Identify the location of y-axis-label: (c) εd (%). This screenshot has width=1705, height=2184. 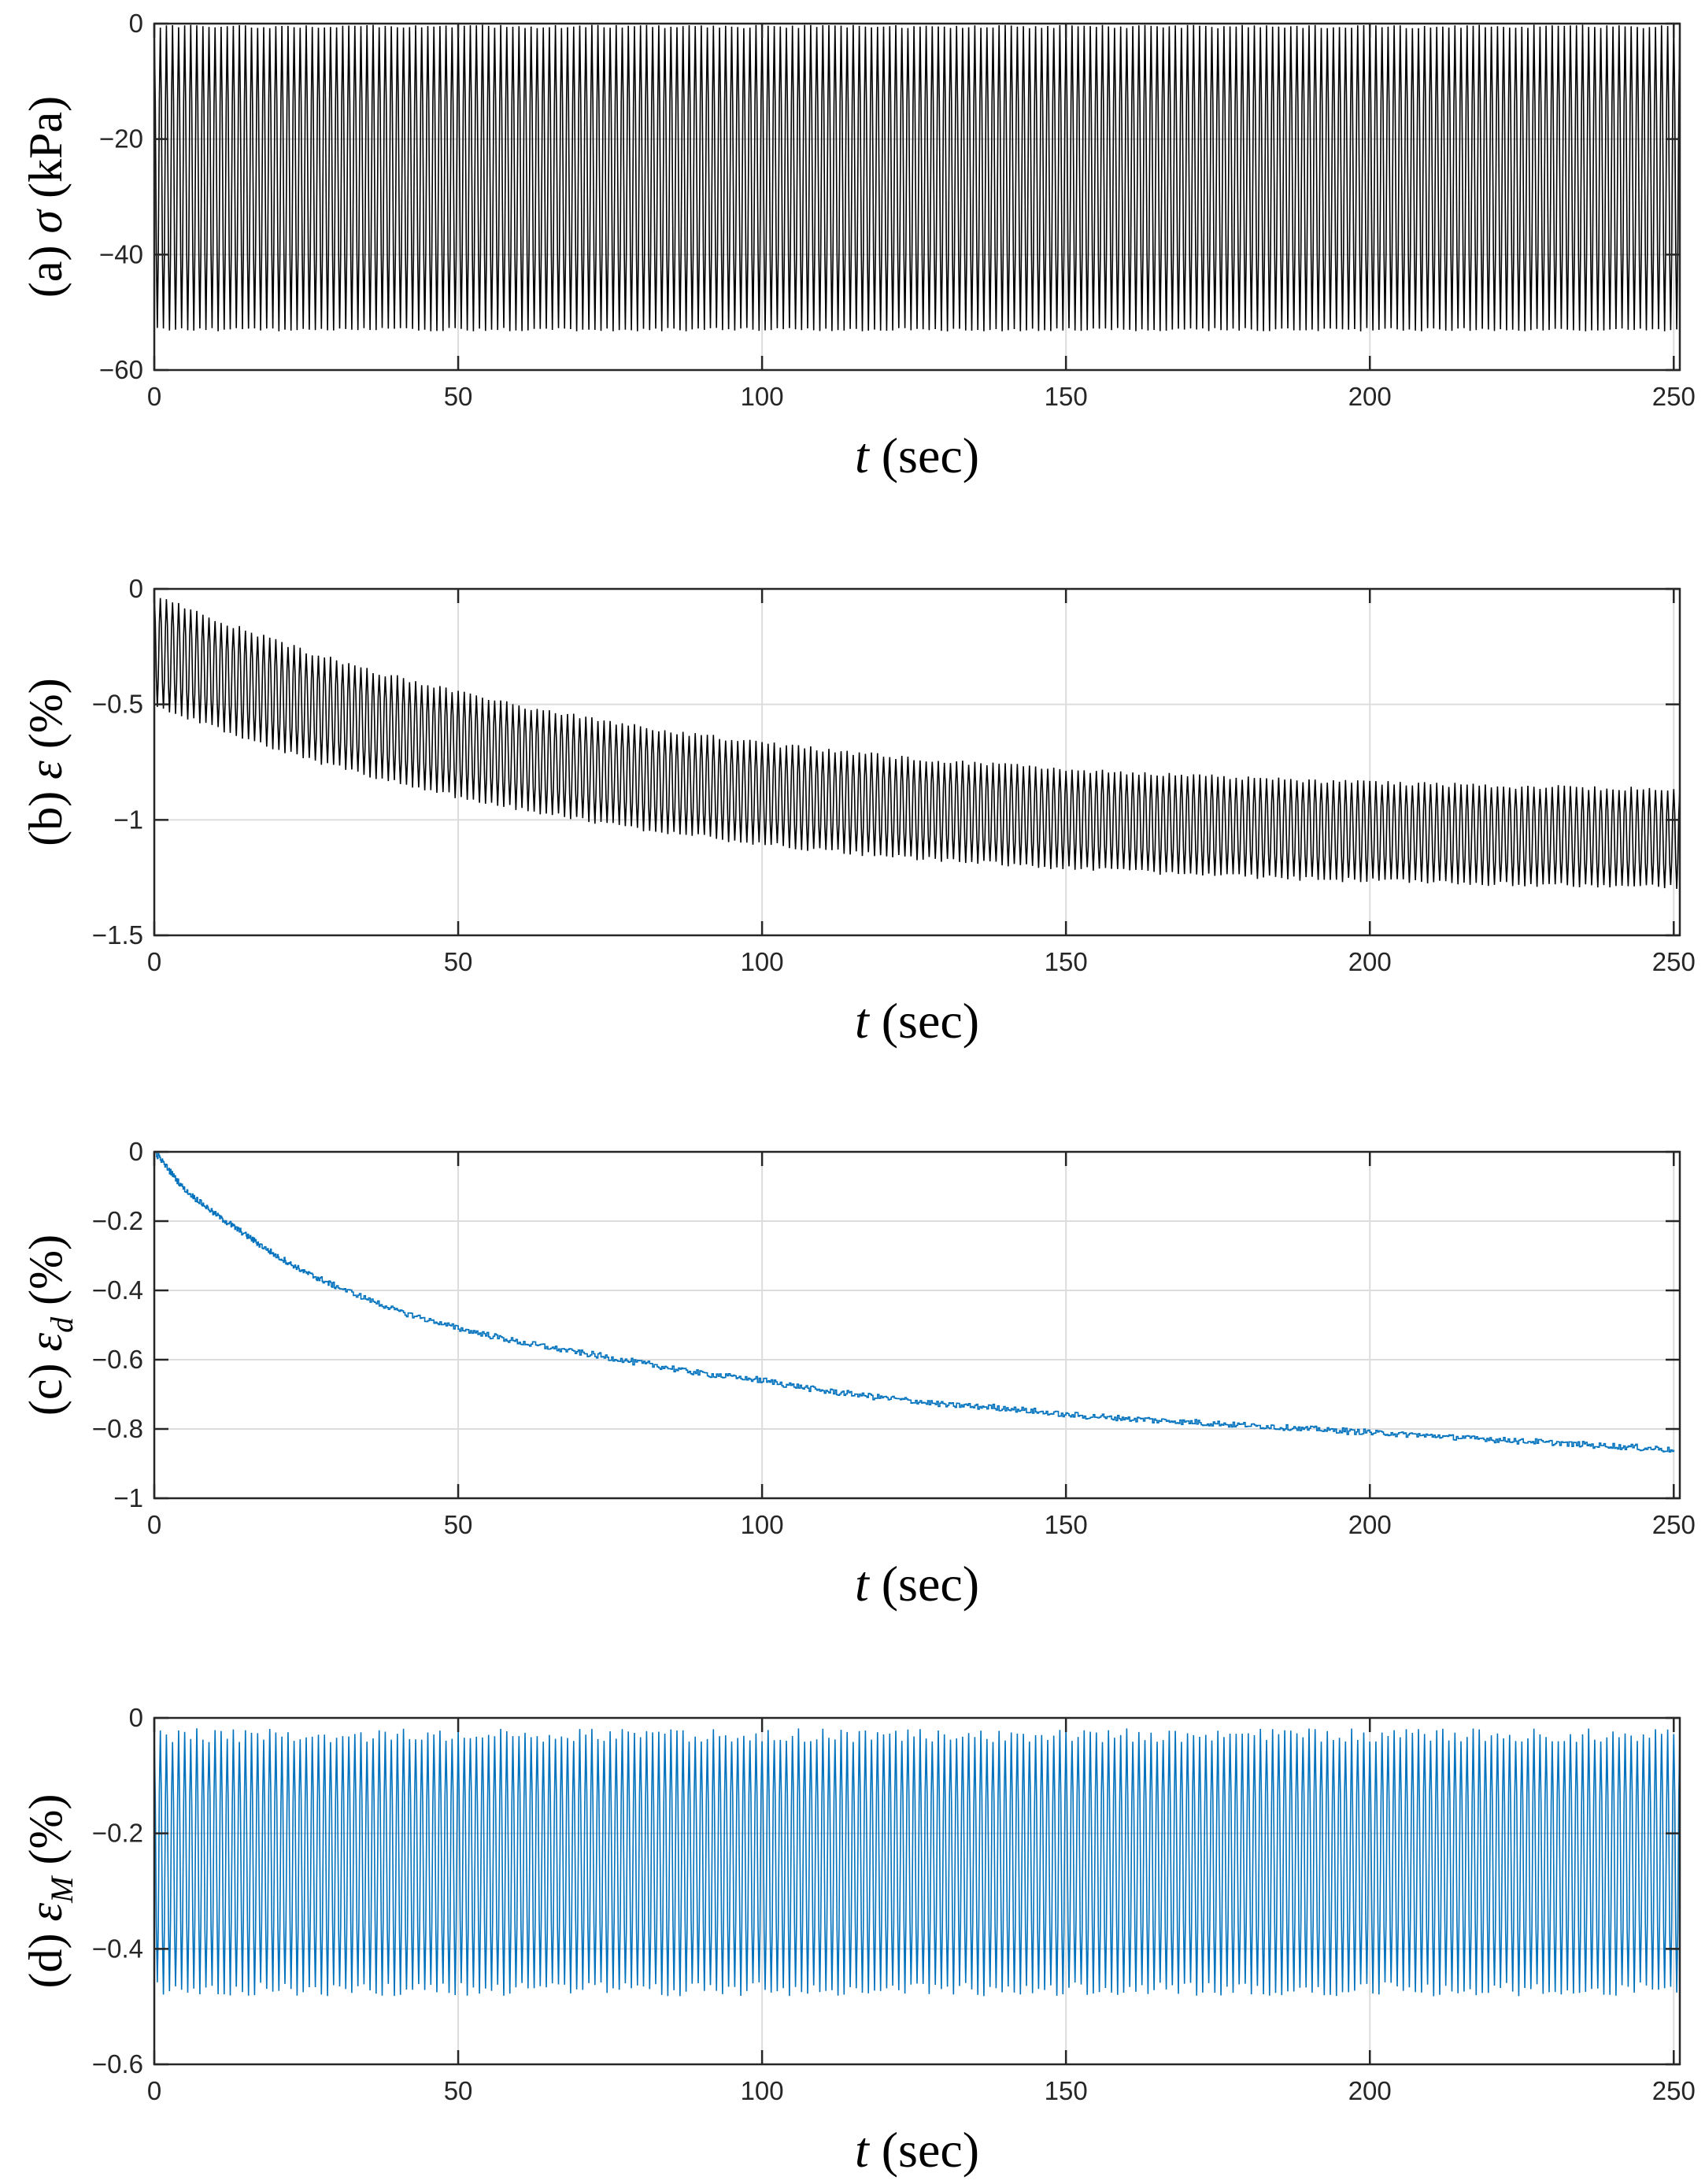
(50, 1325).